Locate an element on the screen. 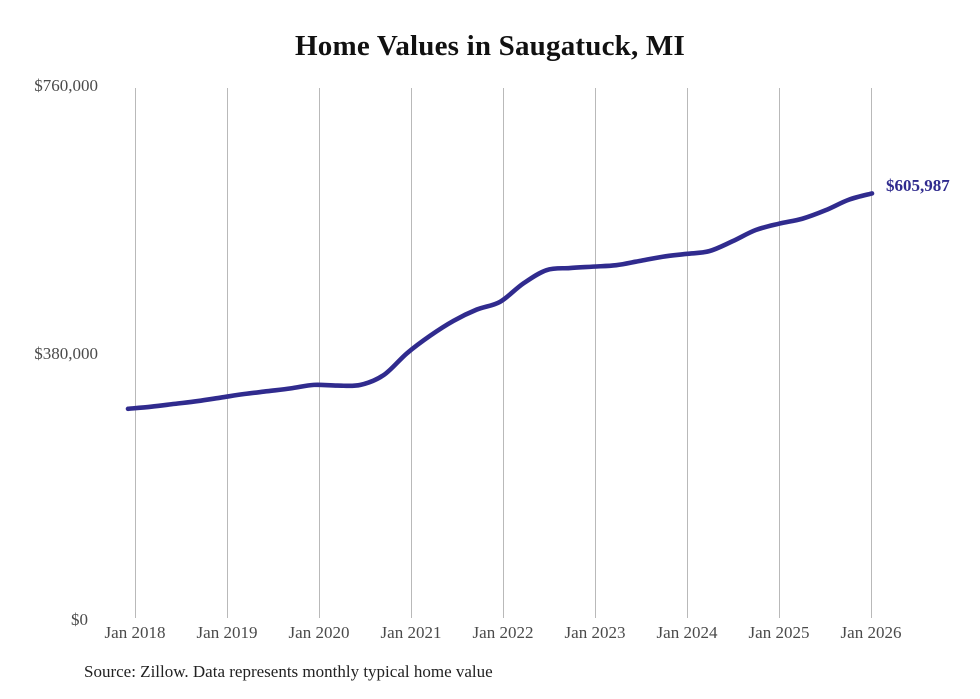 This screenshot has height=699, width=980. x-axis-tick-jan-2025: Jan 2025 is located at coordinates (779, 632).